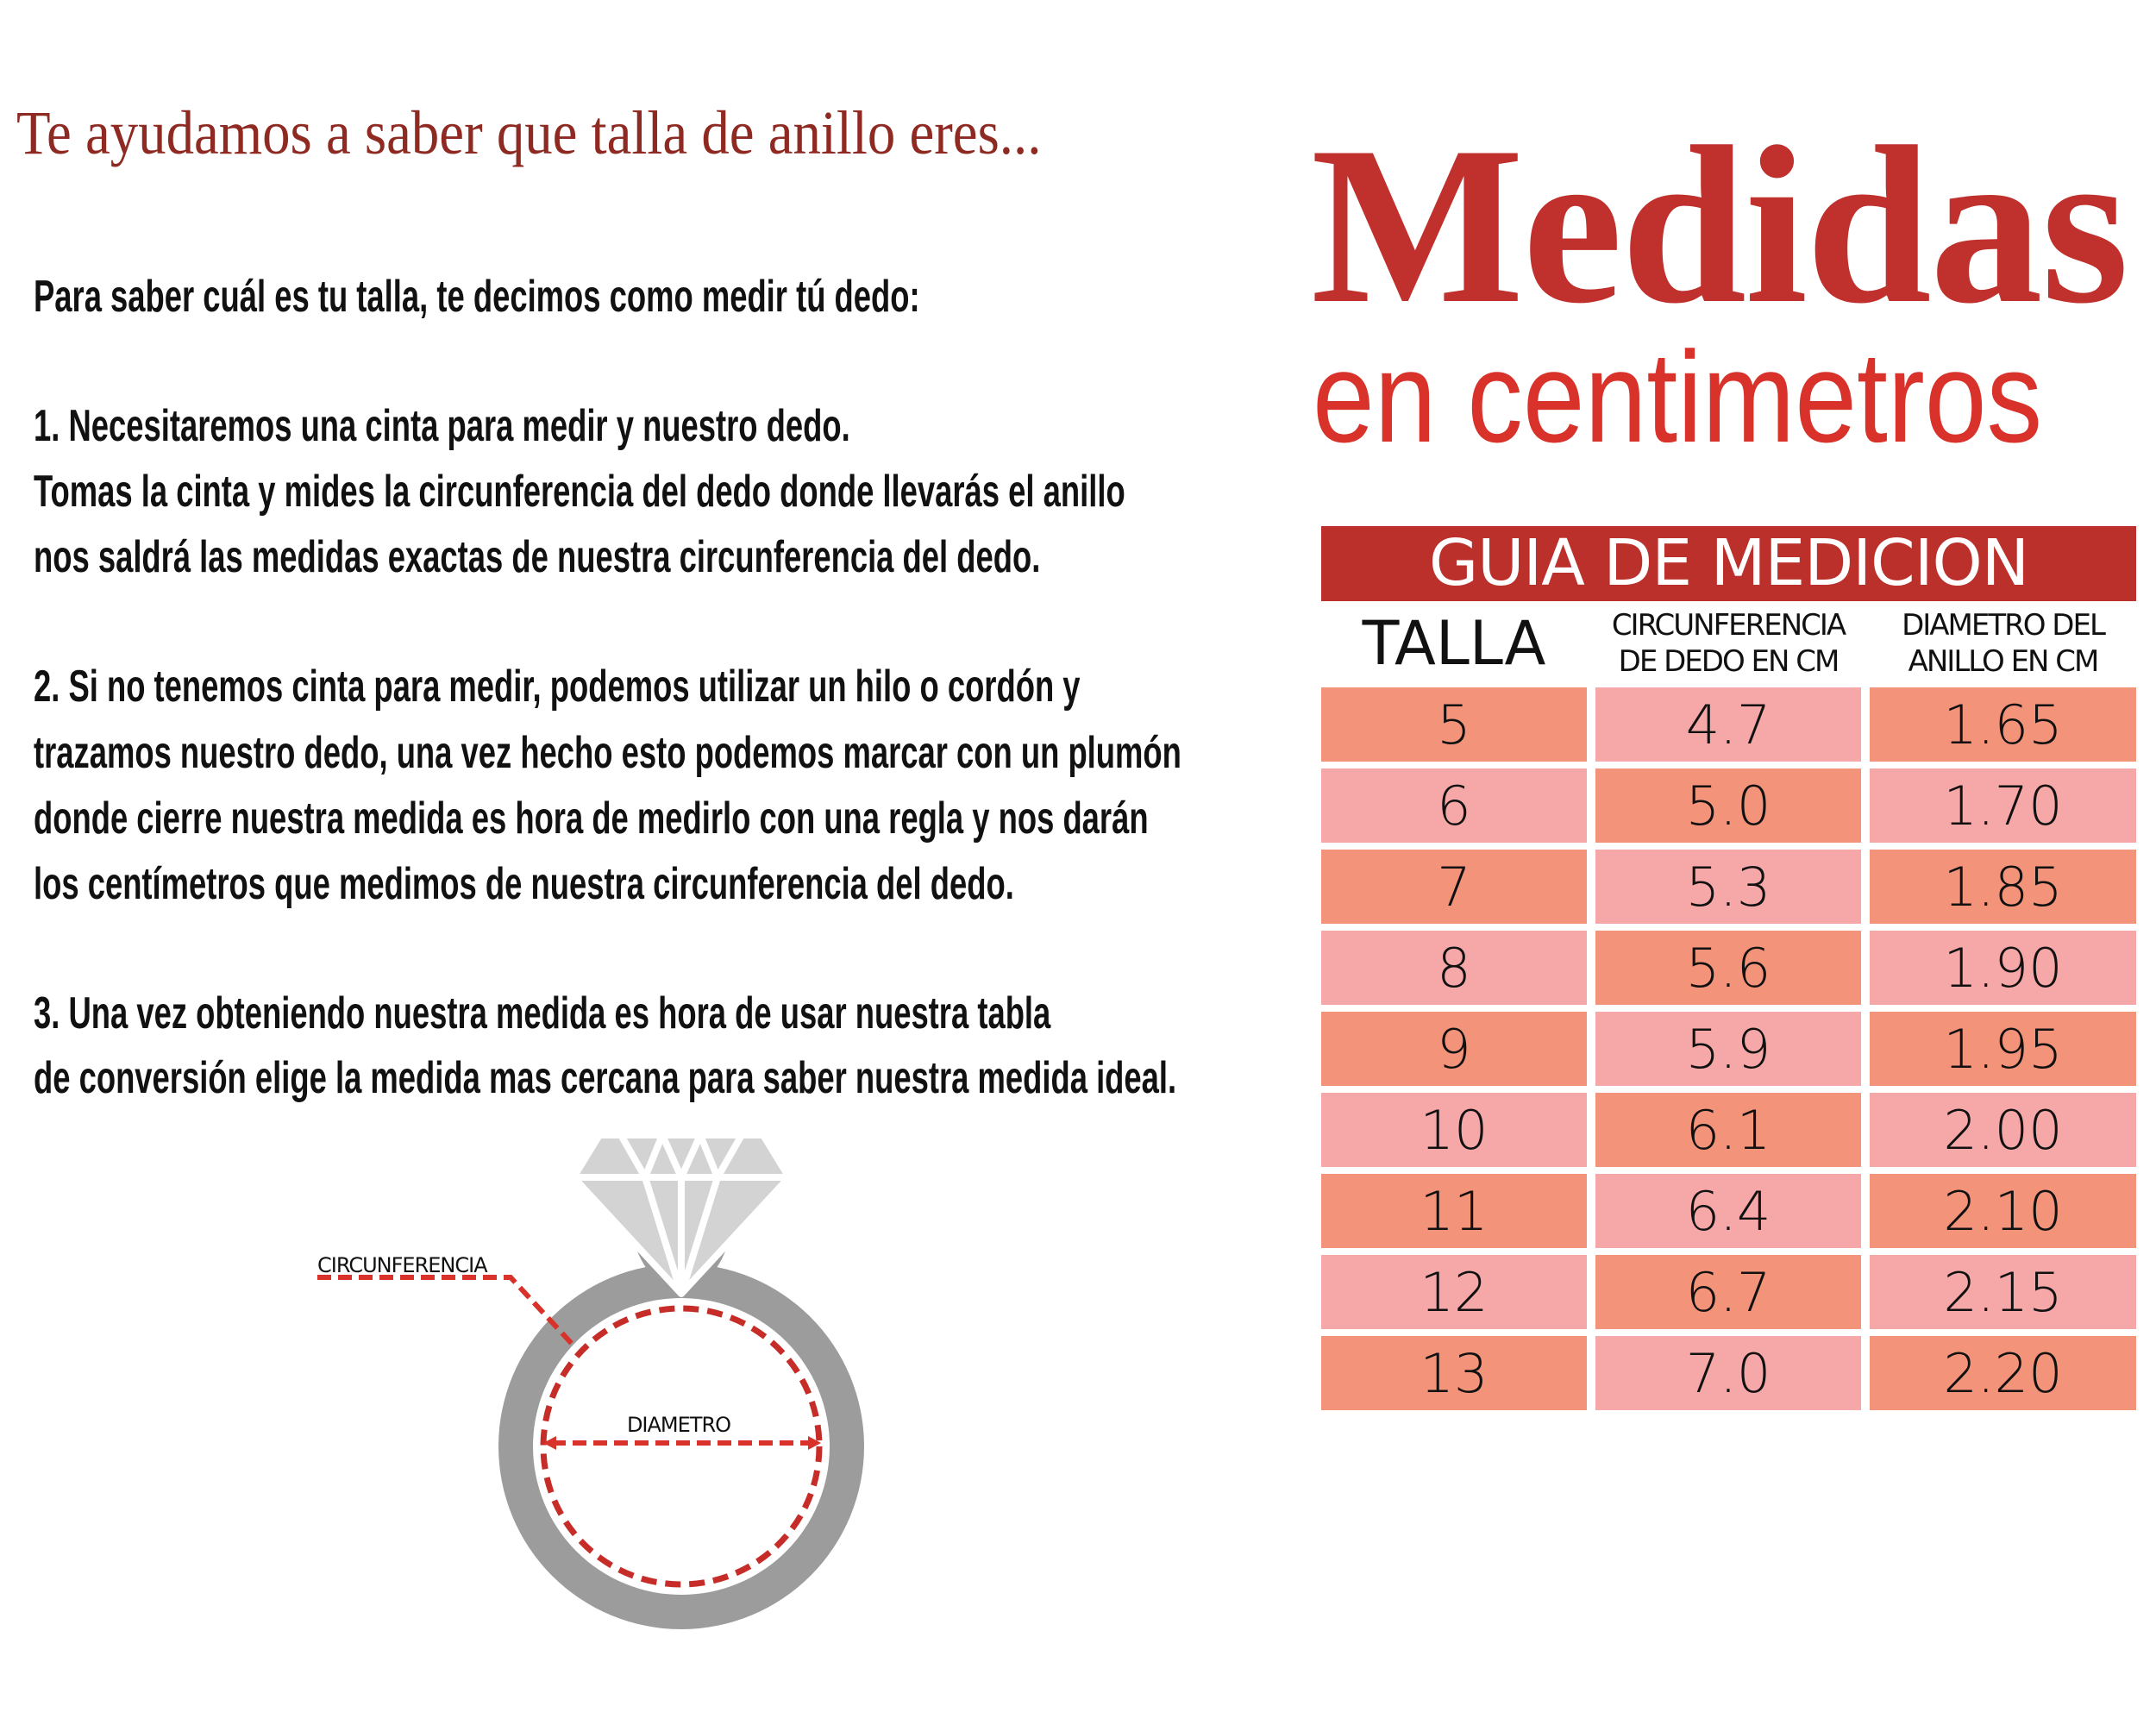 This screenshot has height=1725, width=2156. I want to click on cell-diameter: 2.20, so click(2003, 1373).